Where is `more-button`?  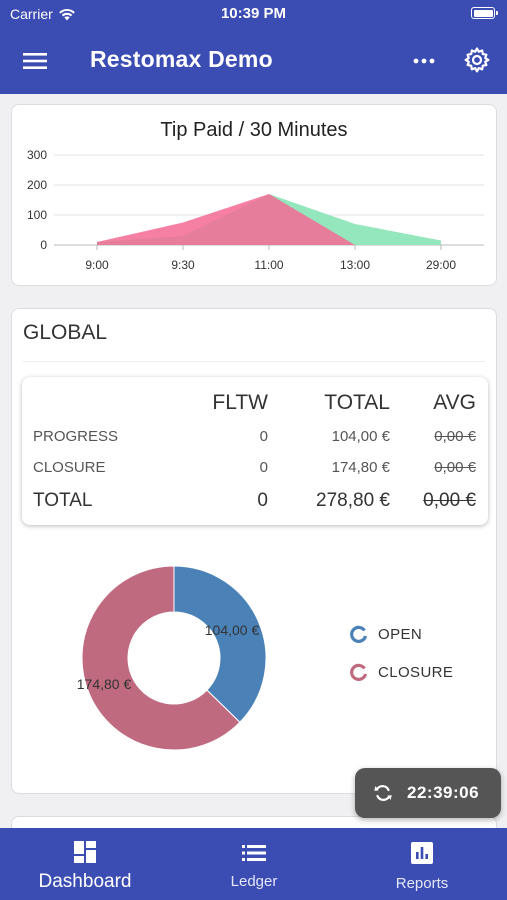 more-button is located at coordinates (424, 61).